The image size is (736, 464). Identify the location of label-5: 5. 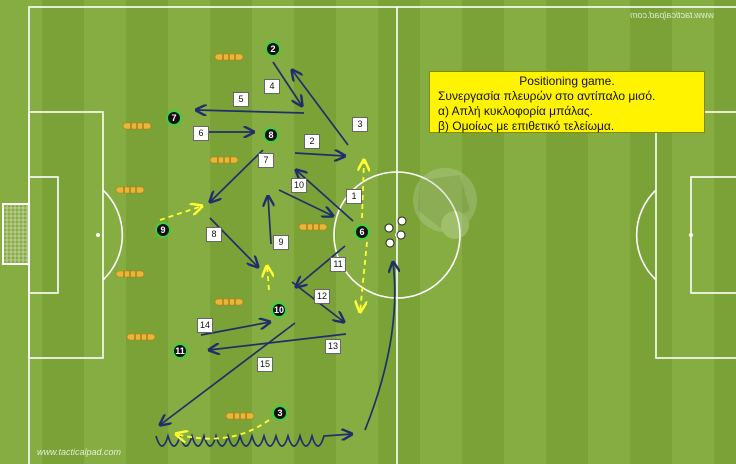
(241, 99).